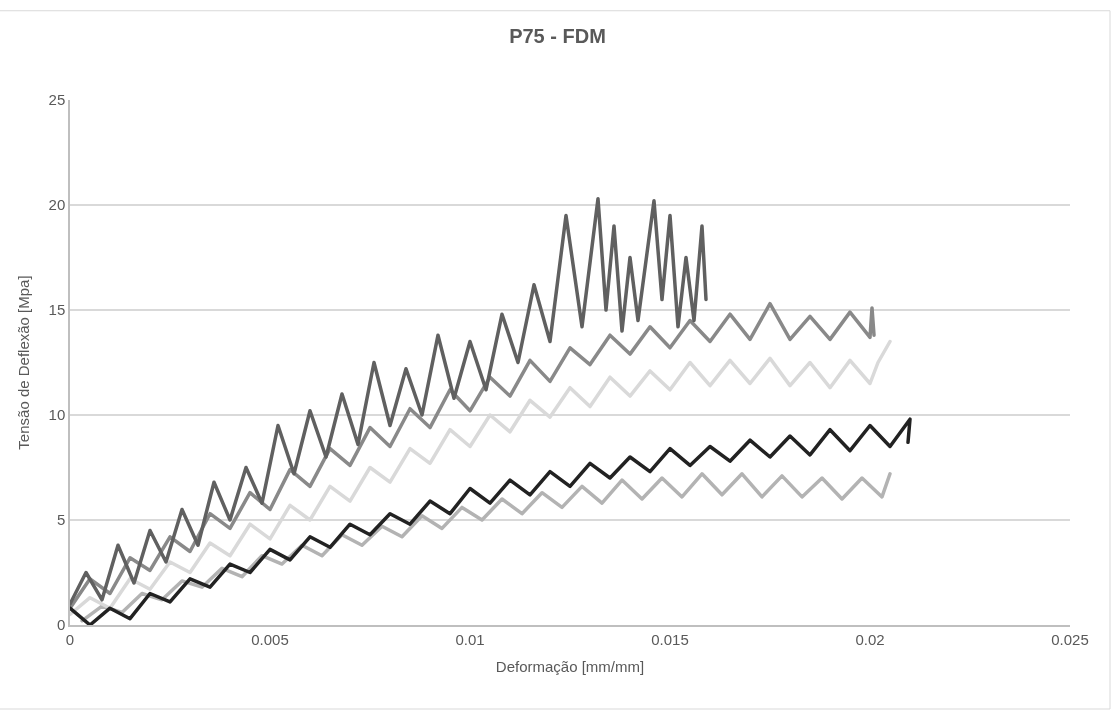 The height and width of the screenshot is (720, 1115). I want to click on x-tick-label: 0.02, so click(870, 639).